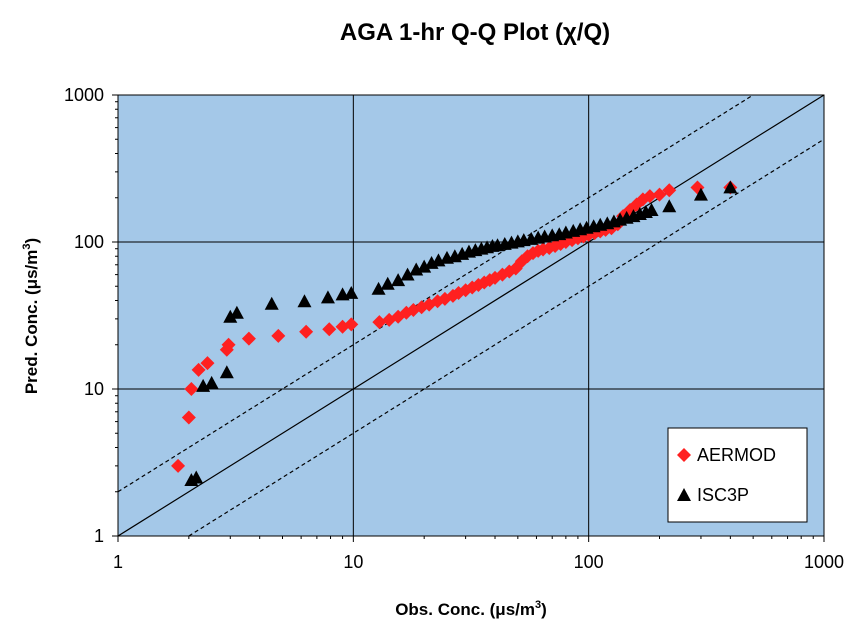 Image resolution: width=850 pixels, height=626 pixels. What do you see at coordinates (736, 455) in the screenshot?
I see `legend-aermod-label: AERMOD` at bounding box center [736, 455].